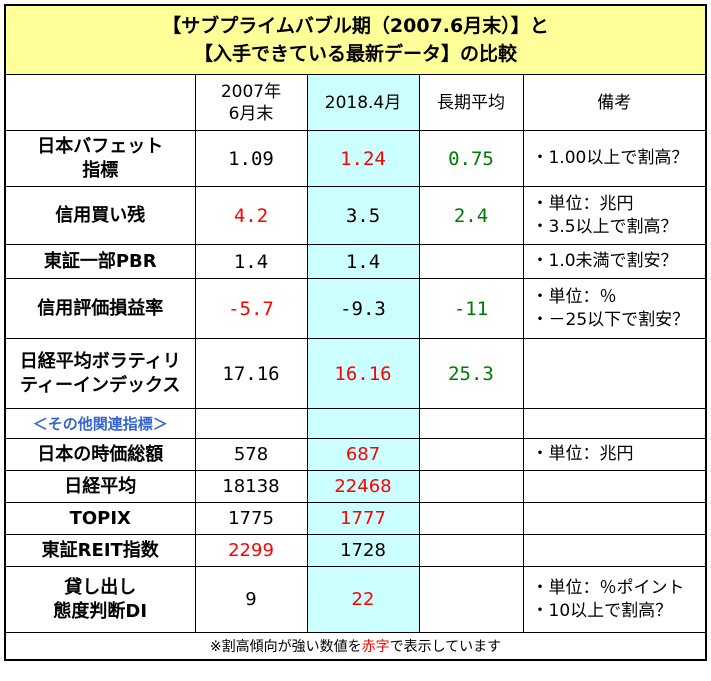 This screenshot has height=681, width=711. What do you see at coordinates (356, 54) in the screenshot?
I see `title-line-2: 【入手できている最新データ】の比較` at bounding box center [356, 54].